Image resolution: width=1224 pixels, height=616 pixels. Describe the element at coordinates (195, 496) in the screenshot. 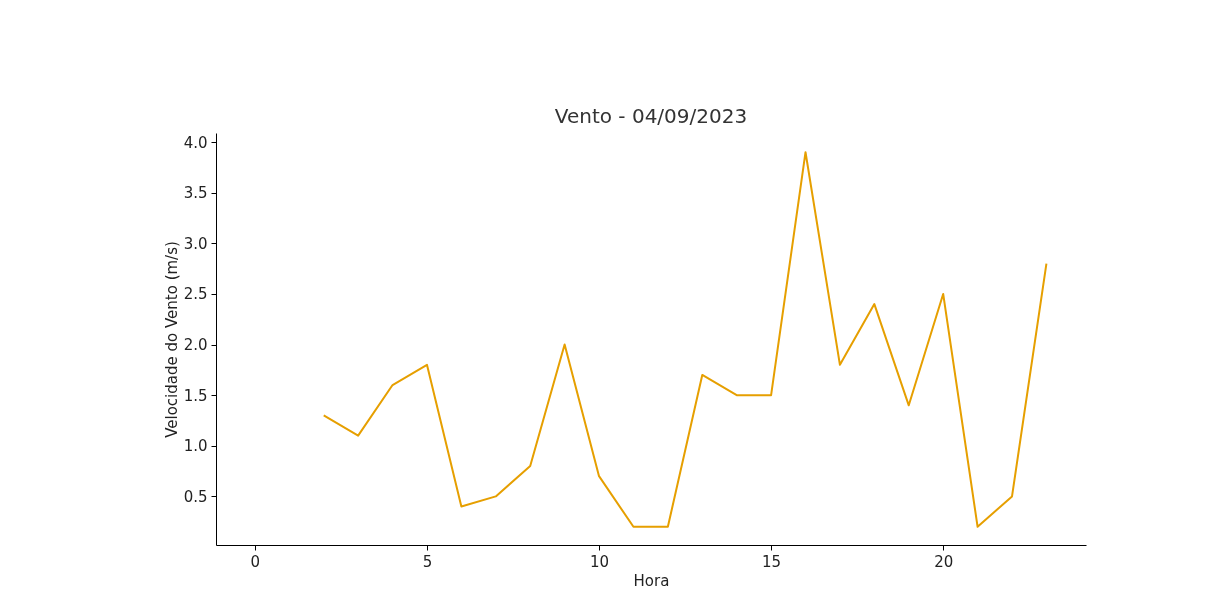

I see `y-tick-label: 0.5` at that location.